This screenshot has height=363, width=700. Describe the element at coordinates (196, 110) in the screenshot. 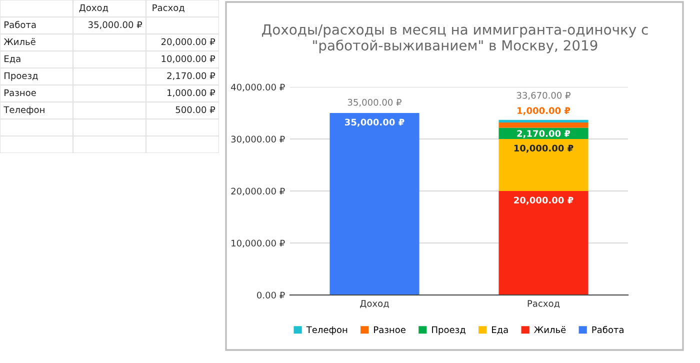

I see `text: 500.00 ₽` at that location.